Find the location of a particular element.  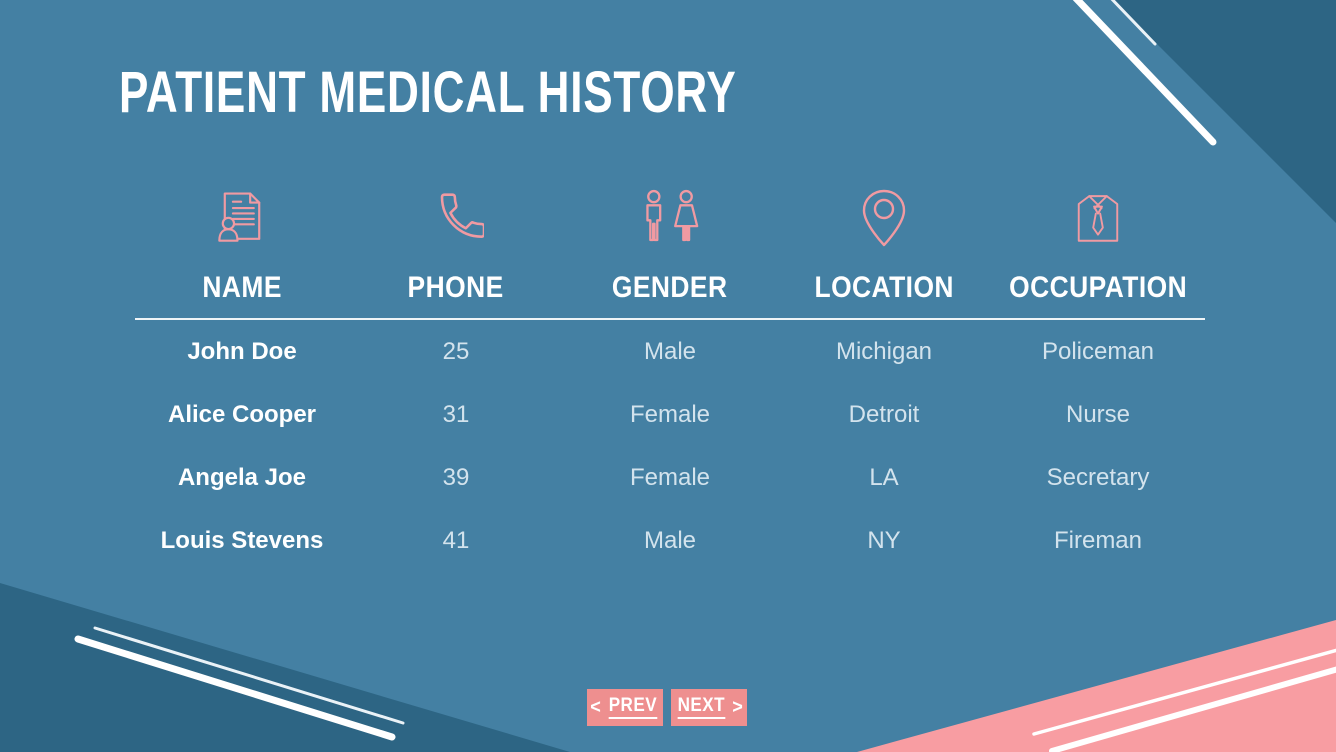

patient-record-icon is located at coordinates (242, 218).